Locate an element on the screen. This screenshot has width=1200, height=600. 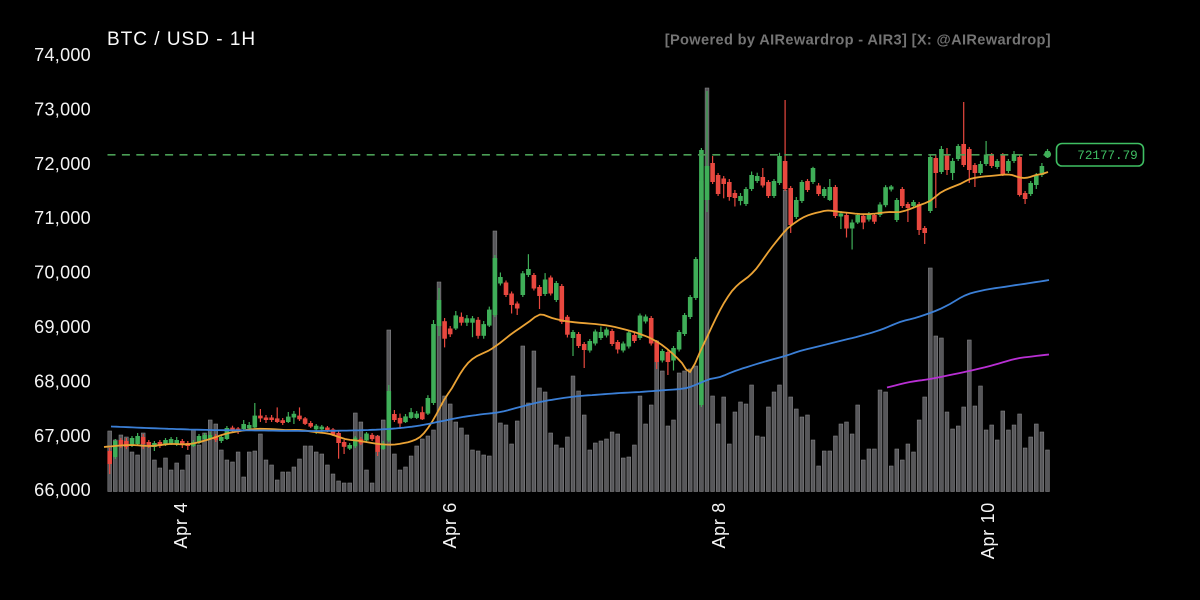
svg-text: 74,000 is located at coordinates (62, 55).